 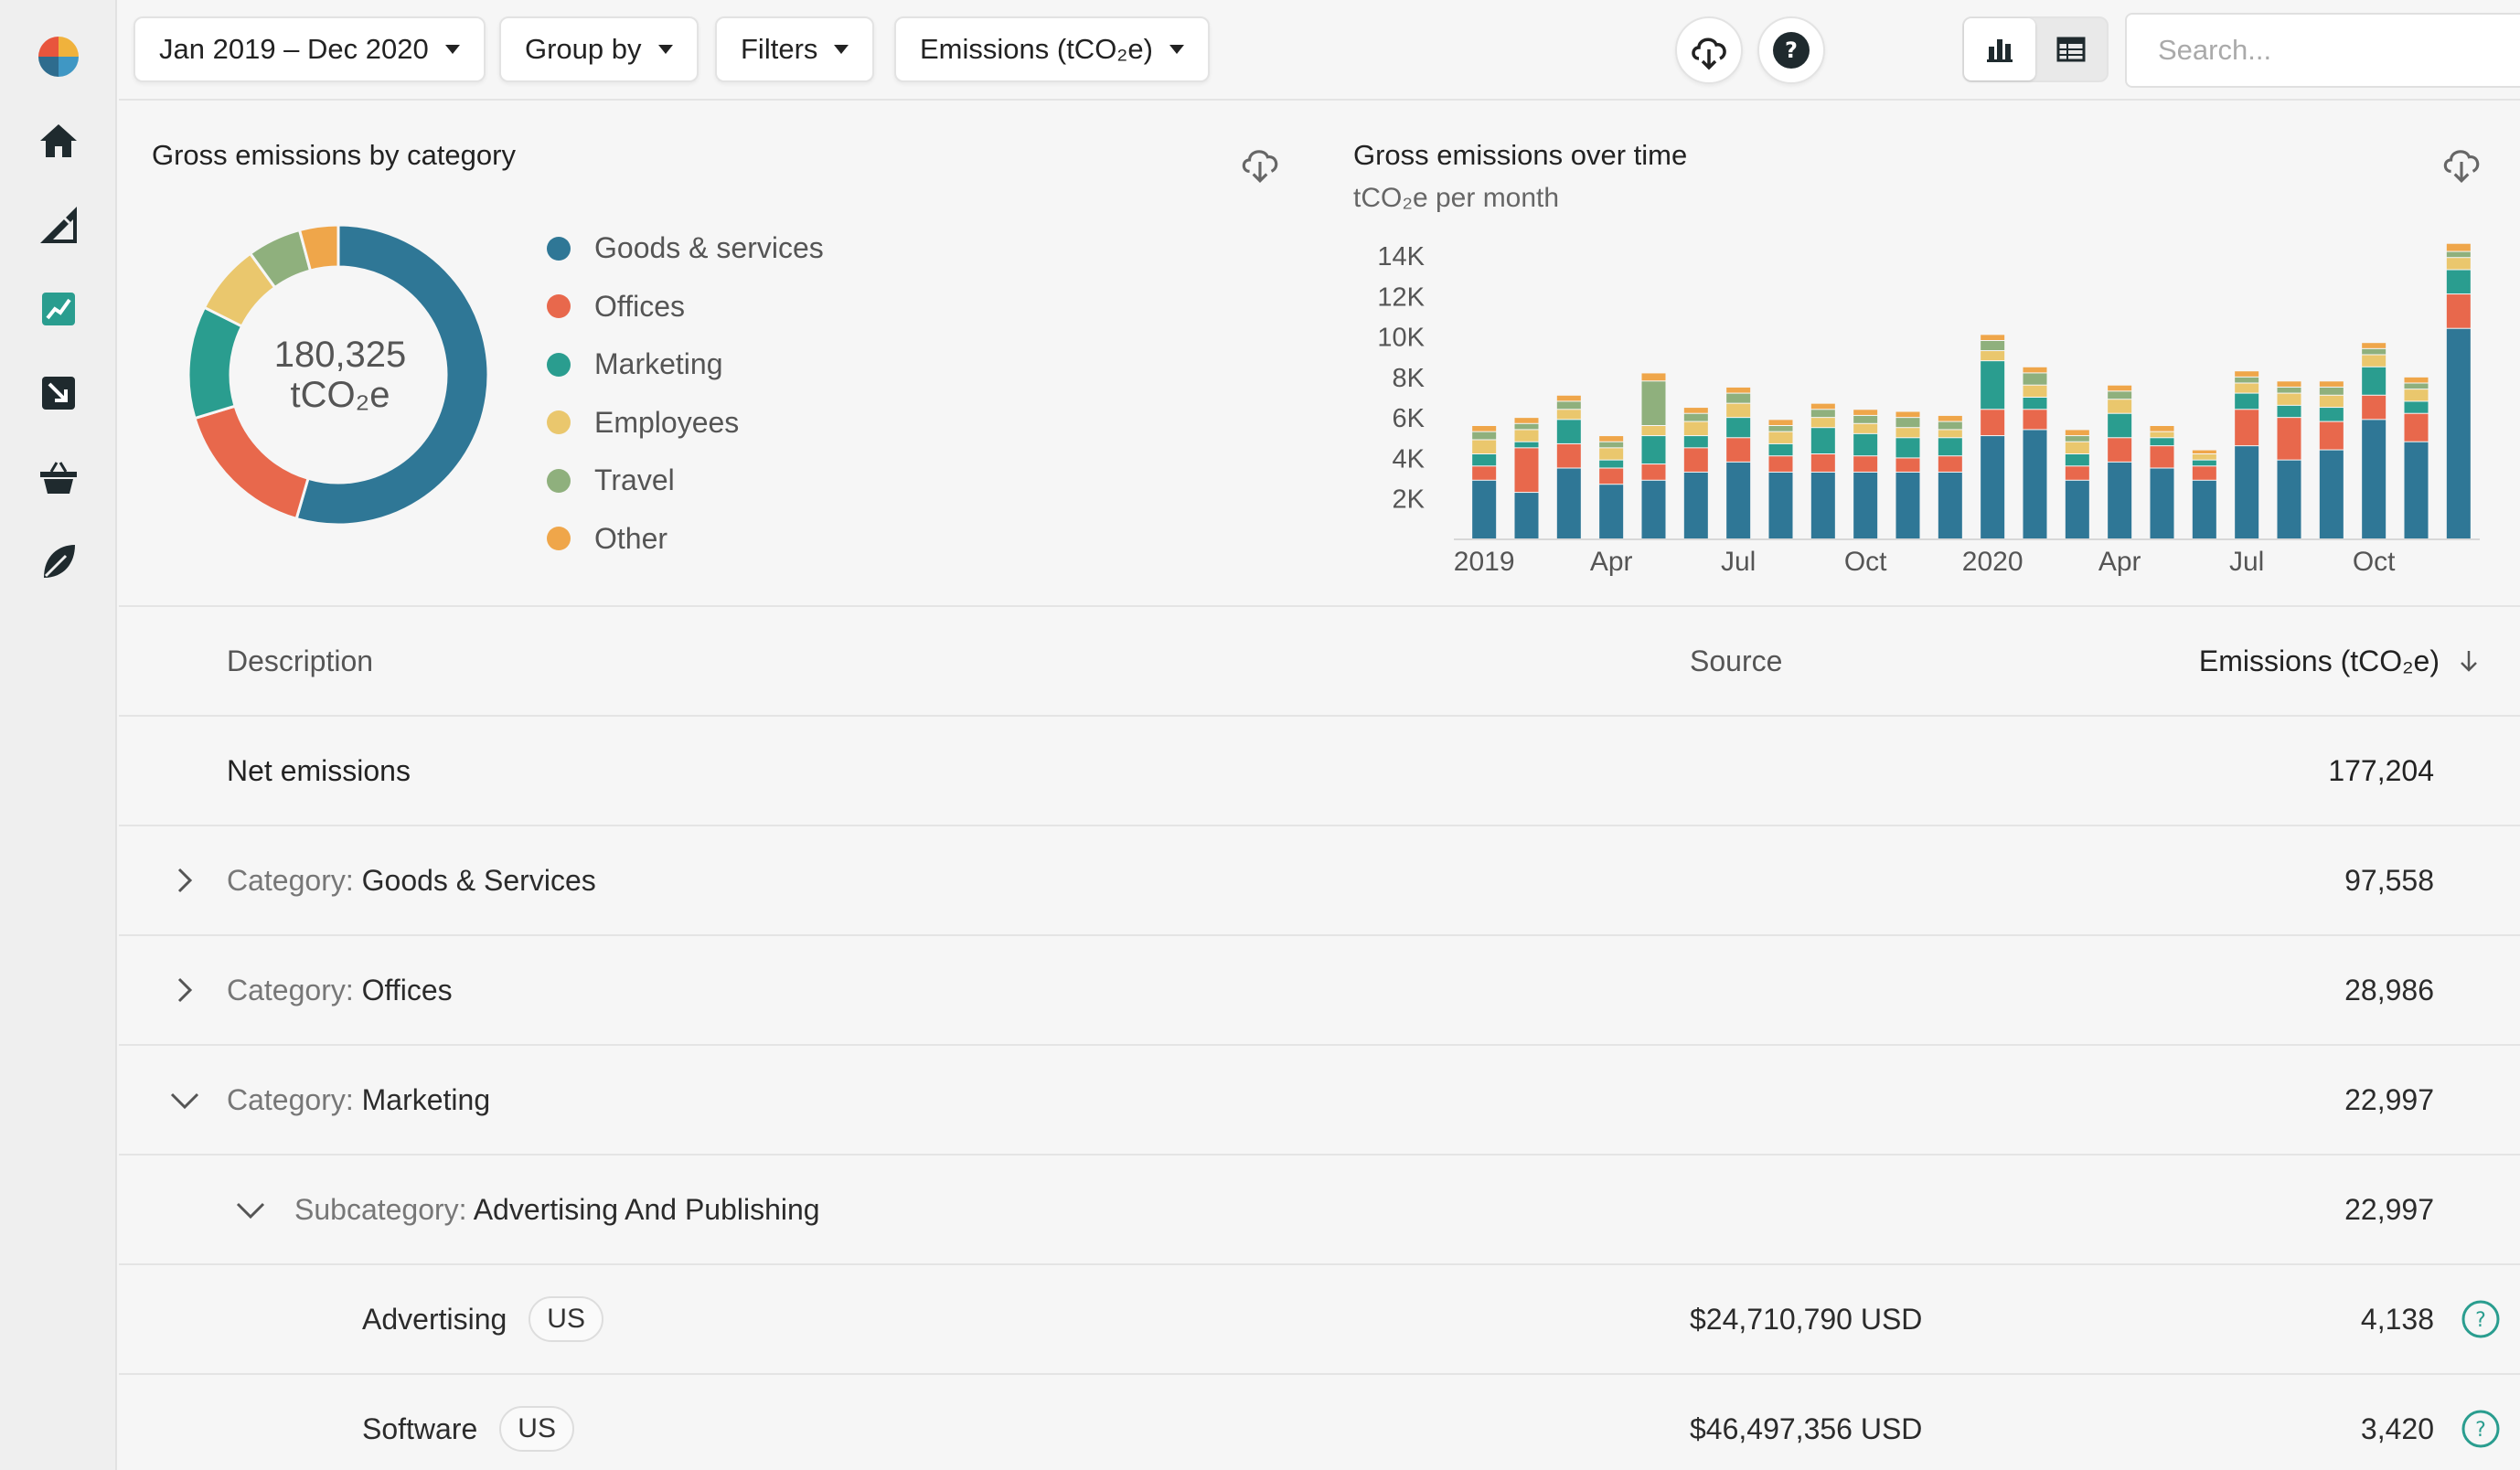 What do you see at coordinates (58, 393) in the screenshot?
I see `import-icon` at bounding box center [58, 393].